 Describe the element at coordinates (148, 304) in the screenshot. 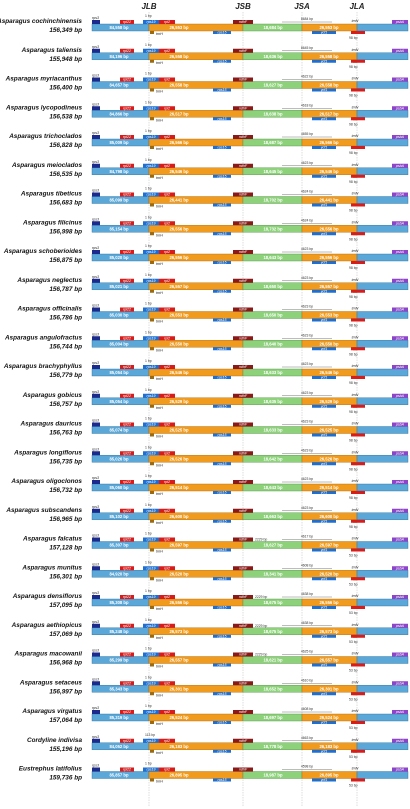

I see `rps19-distance: 1 bp` at that location.